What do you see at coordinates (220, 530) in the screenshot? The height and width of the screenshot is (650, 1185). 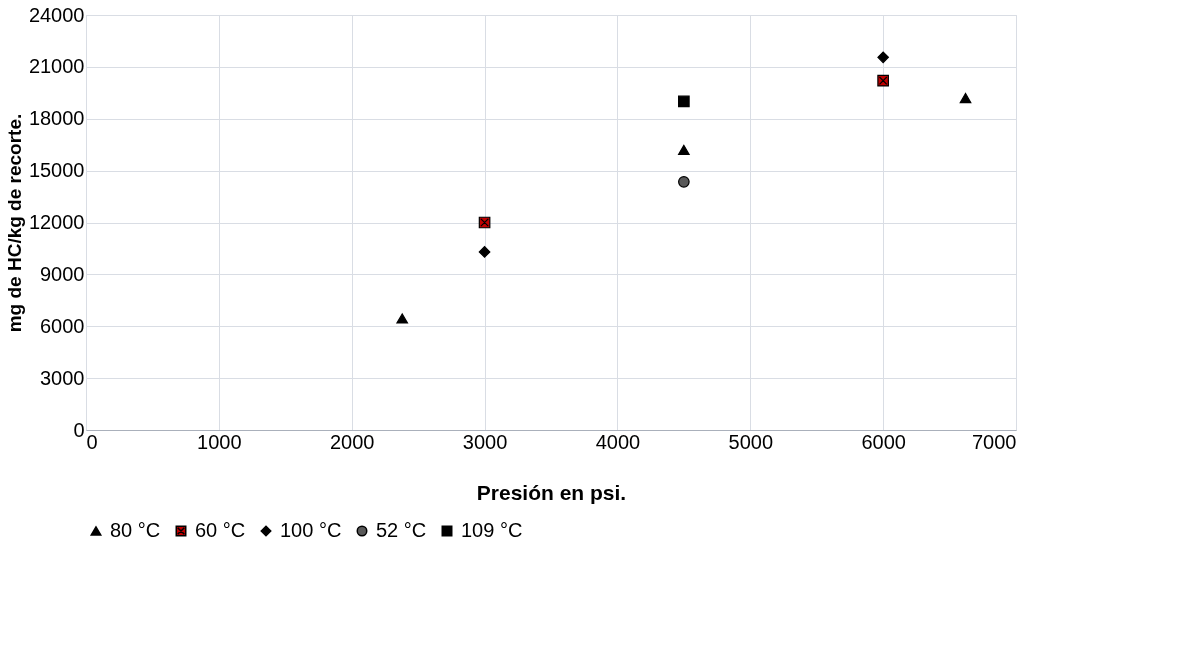 I see `legend-label: 60 °C` at bounding box center [220, 530].